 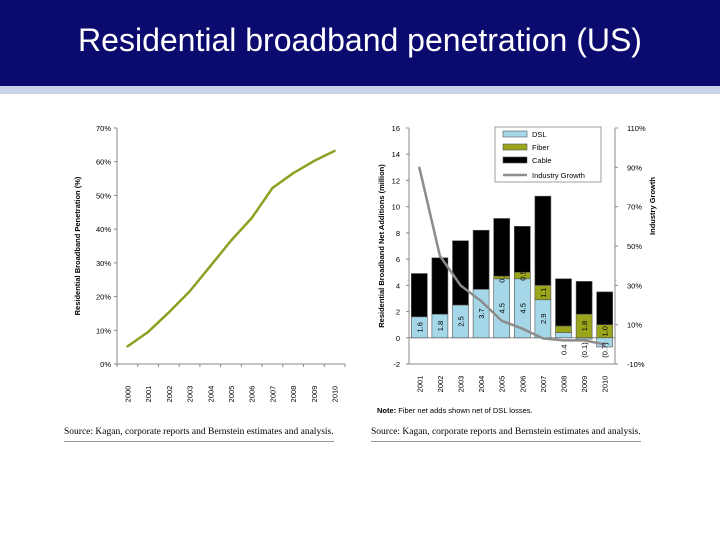 What do you see at coordinates (419, 327) in the screenshot?
I see `dsl-value-label: 1.6` at bounding box center [419, 327].